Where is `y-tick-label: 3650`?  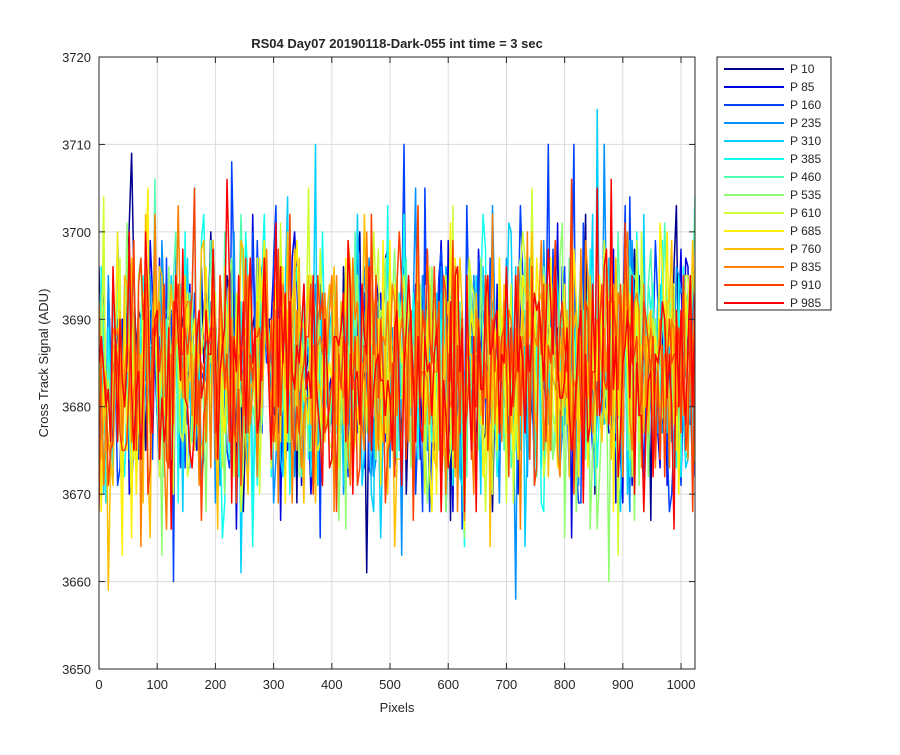
y-tick-label: 3650 is located at coordinates (76, 669).